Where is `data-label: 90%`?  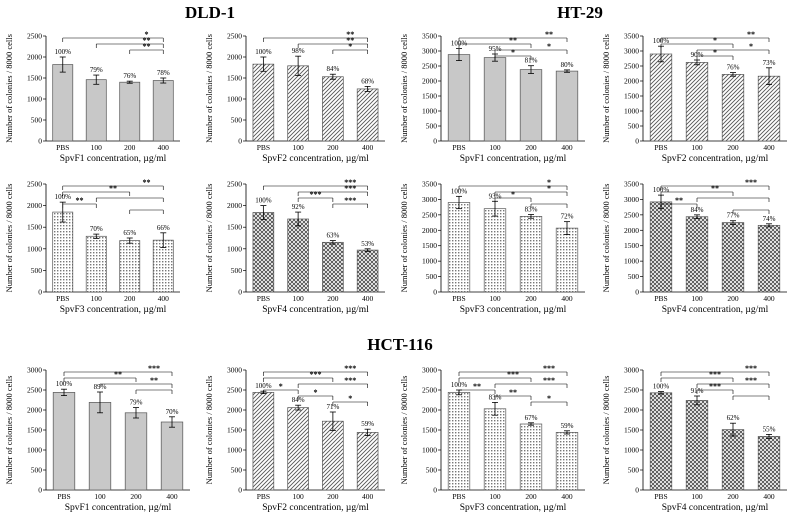 data-label: 90% is located at coordinates (697, 55).